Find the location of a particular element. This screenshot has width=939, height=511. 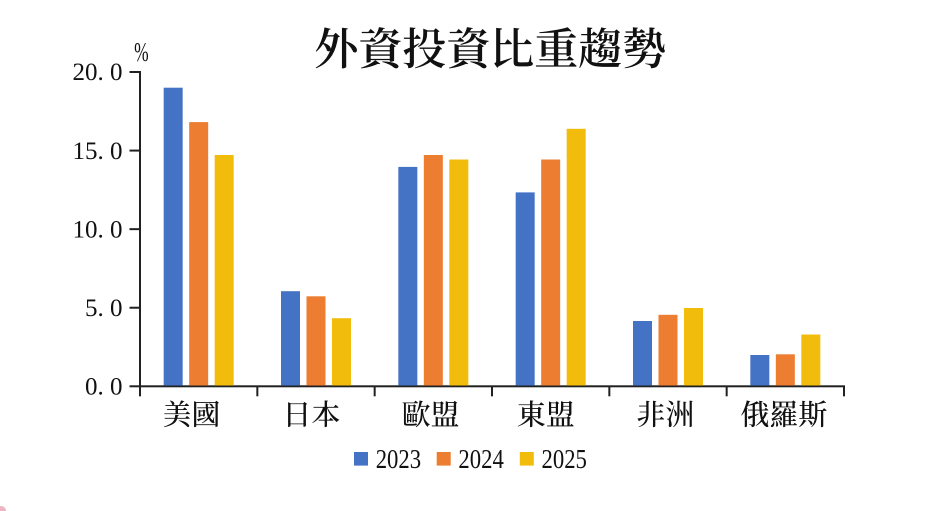

svg-text: 10. 0 is located at coordinates (98, 229).